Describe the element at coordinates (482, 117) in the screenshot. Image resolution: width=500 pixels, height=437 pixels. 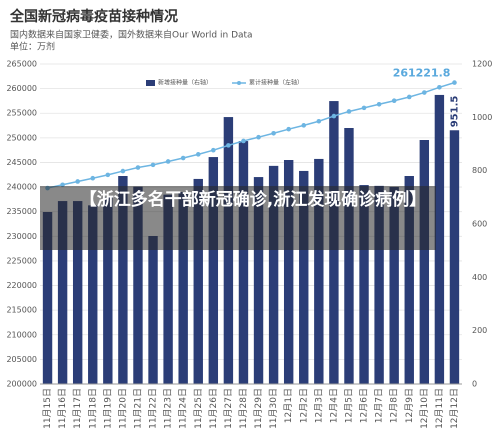
I see `y2-tick-label: 1000` at that location.